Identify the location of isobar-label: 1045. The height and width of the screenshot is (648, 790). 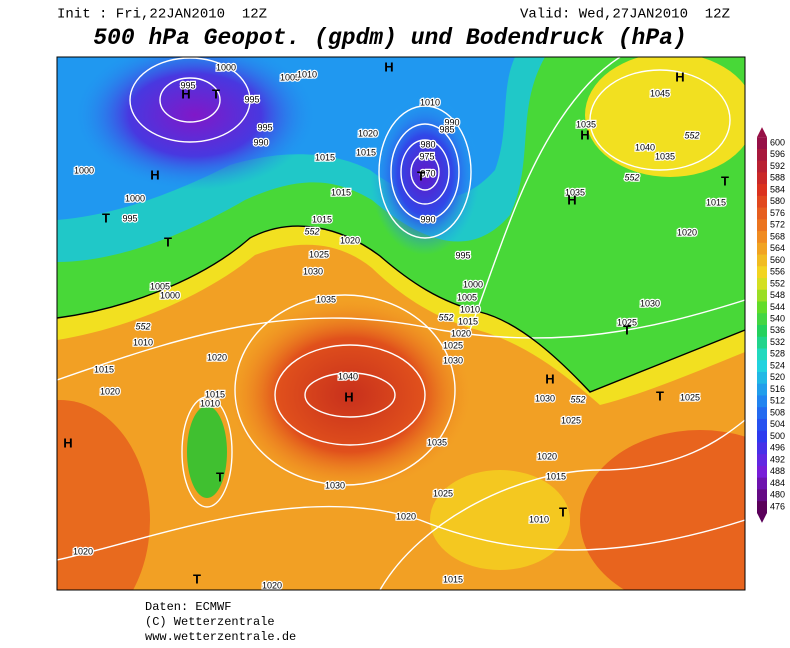
(660, 93).